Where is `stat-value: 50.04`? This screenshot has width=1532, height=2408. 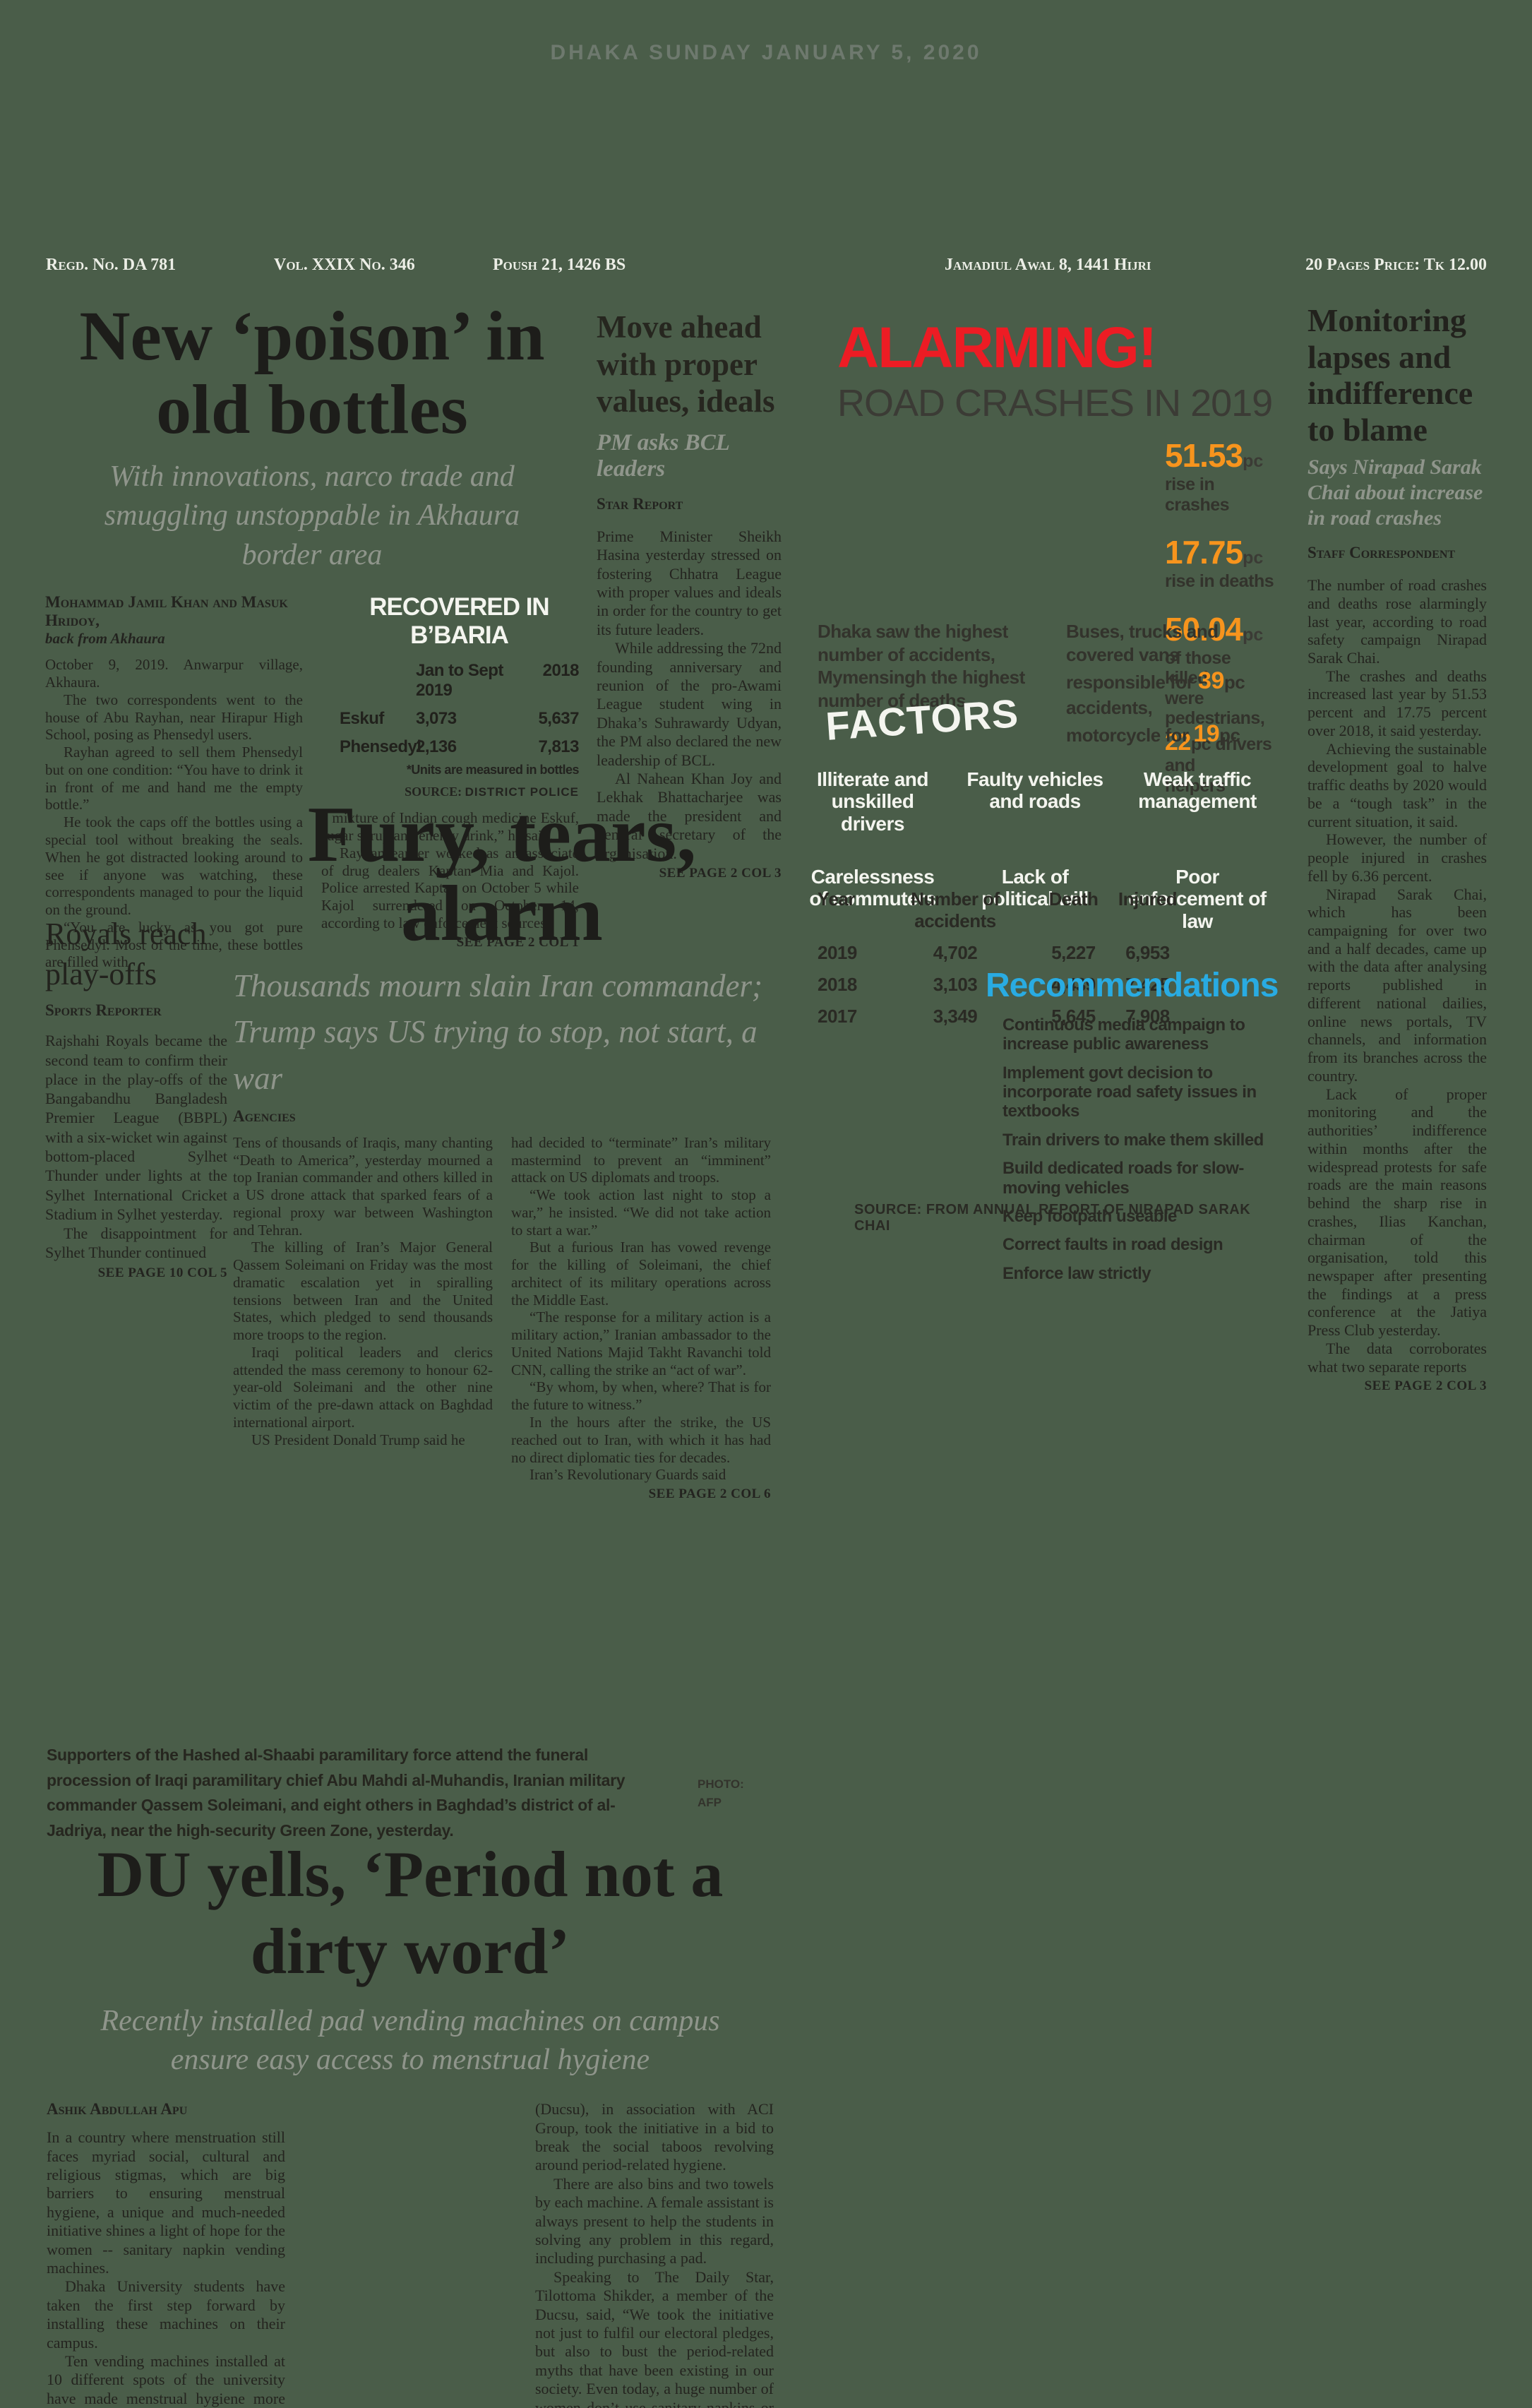 stat-value: 50.04 is located at coordinates (1204, 629).